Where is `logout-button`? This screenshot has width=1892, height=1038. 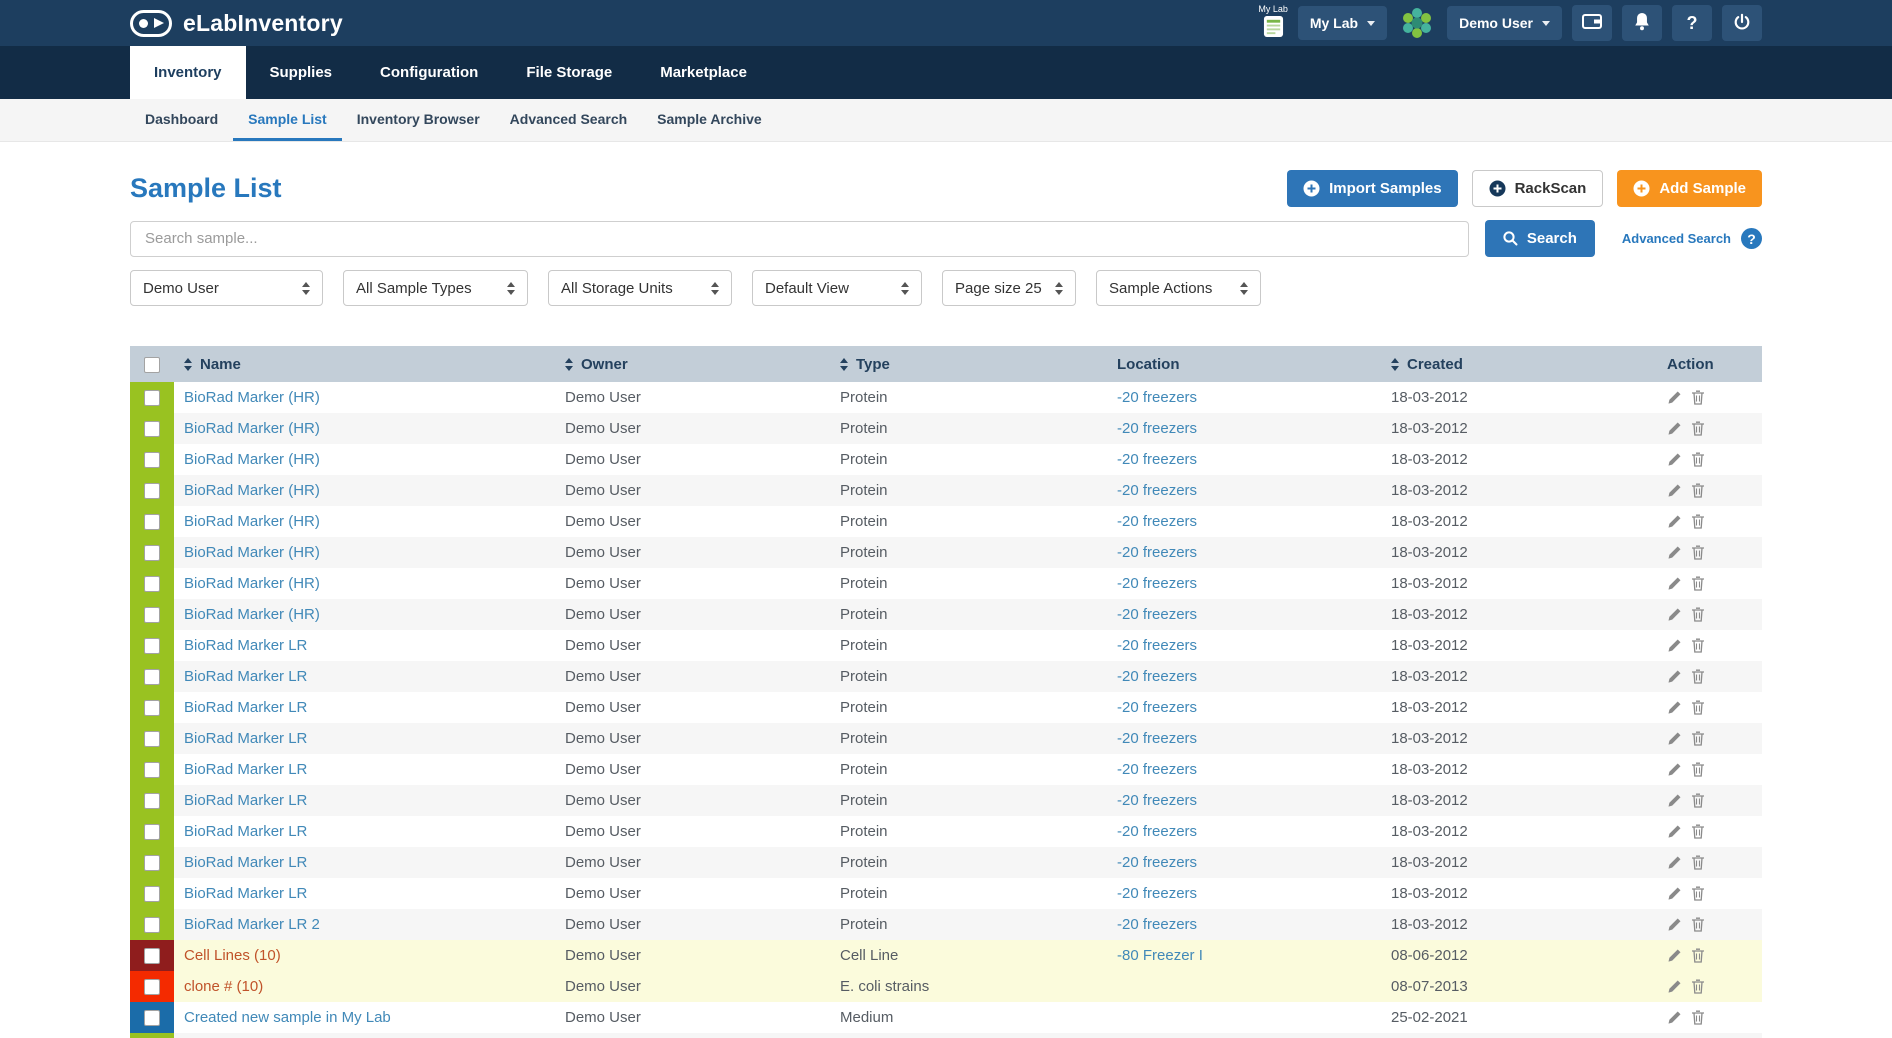
logout-button is located at coordinates (1742, 23).